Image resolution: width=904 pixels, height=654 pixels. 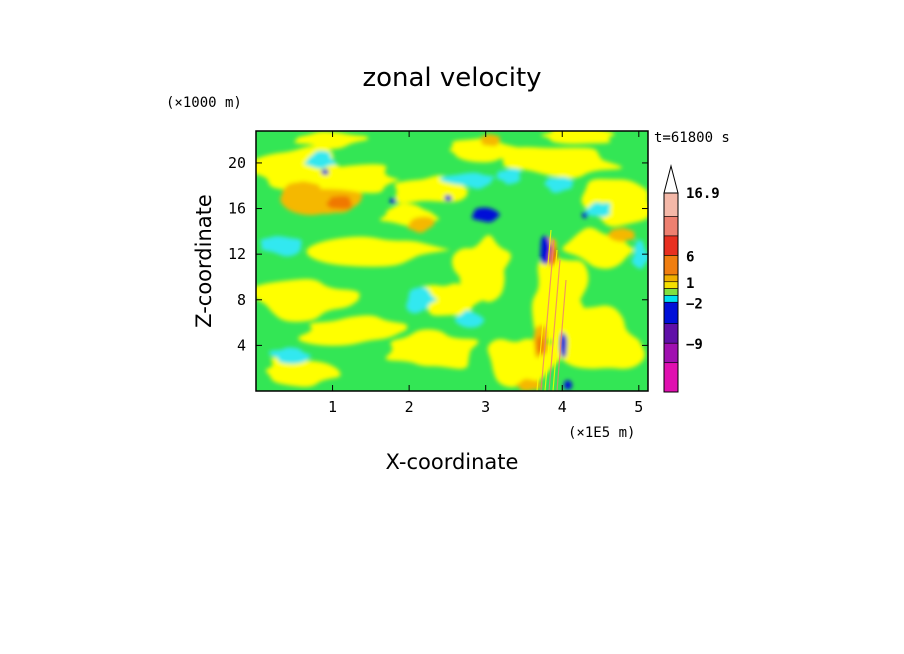 What do you see at coordinates (332, 407) in the screenshot?
I see `x-tick-label: 1` at bounding box center [332, 407].